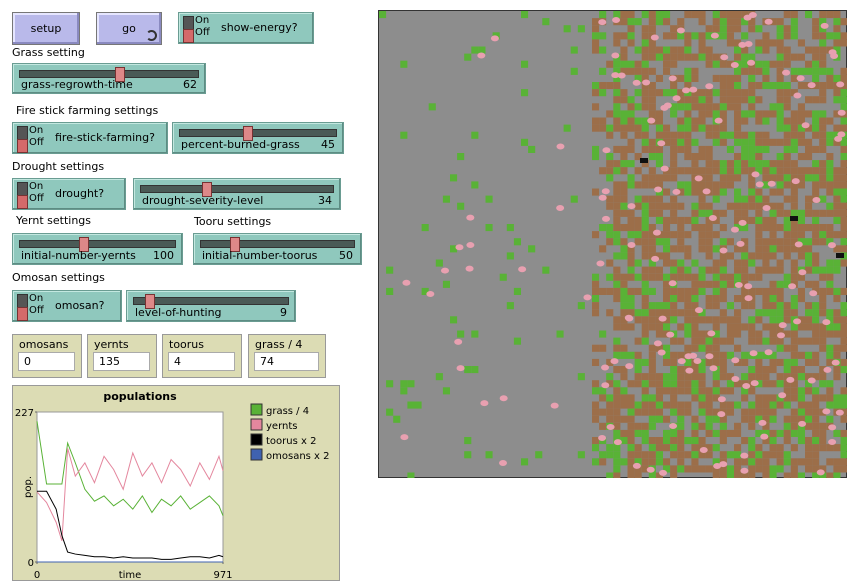 This screenshot has height=585, width=852. I want to click on button: setup, so click(46, 28).